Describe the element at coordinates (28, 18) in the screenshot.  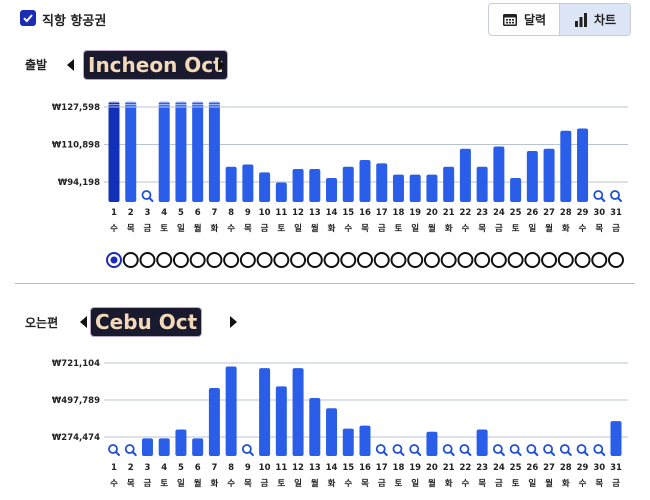
I see `direct-flight-checkbox` at that location.